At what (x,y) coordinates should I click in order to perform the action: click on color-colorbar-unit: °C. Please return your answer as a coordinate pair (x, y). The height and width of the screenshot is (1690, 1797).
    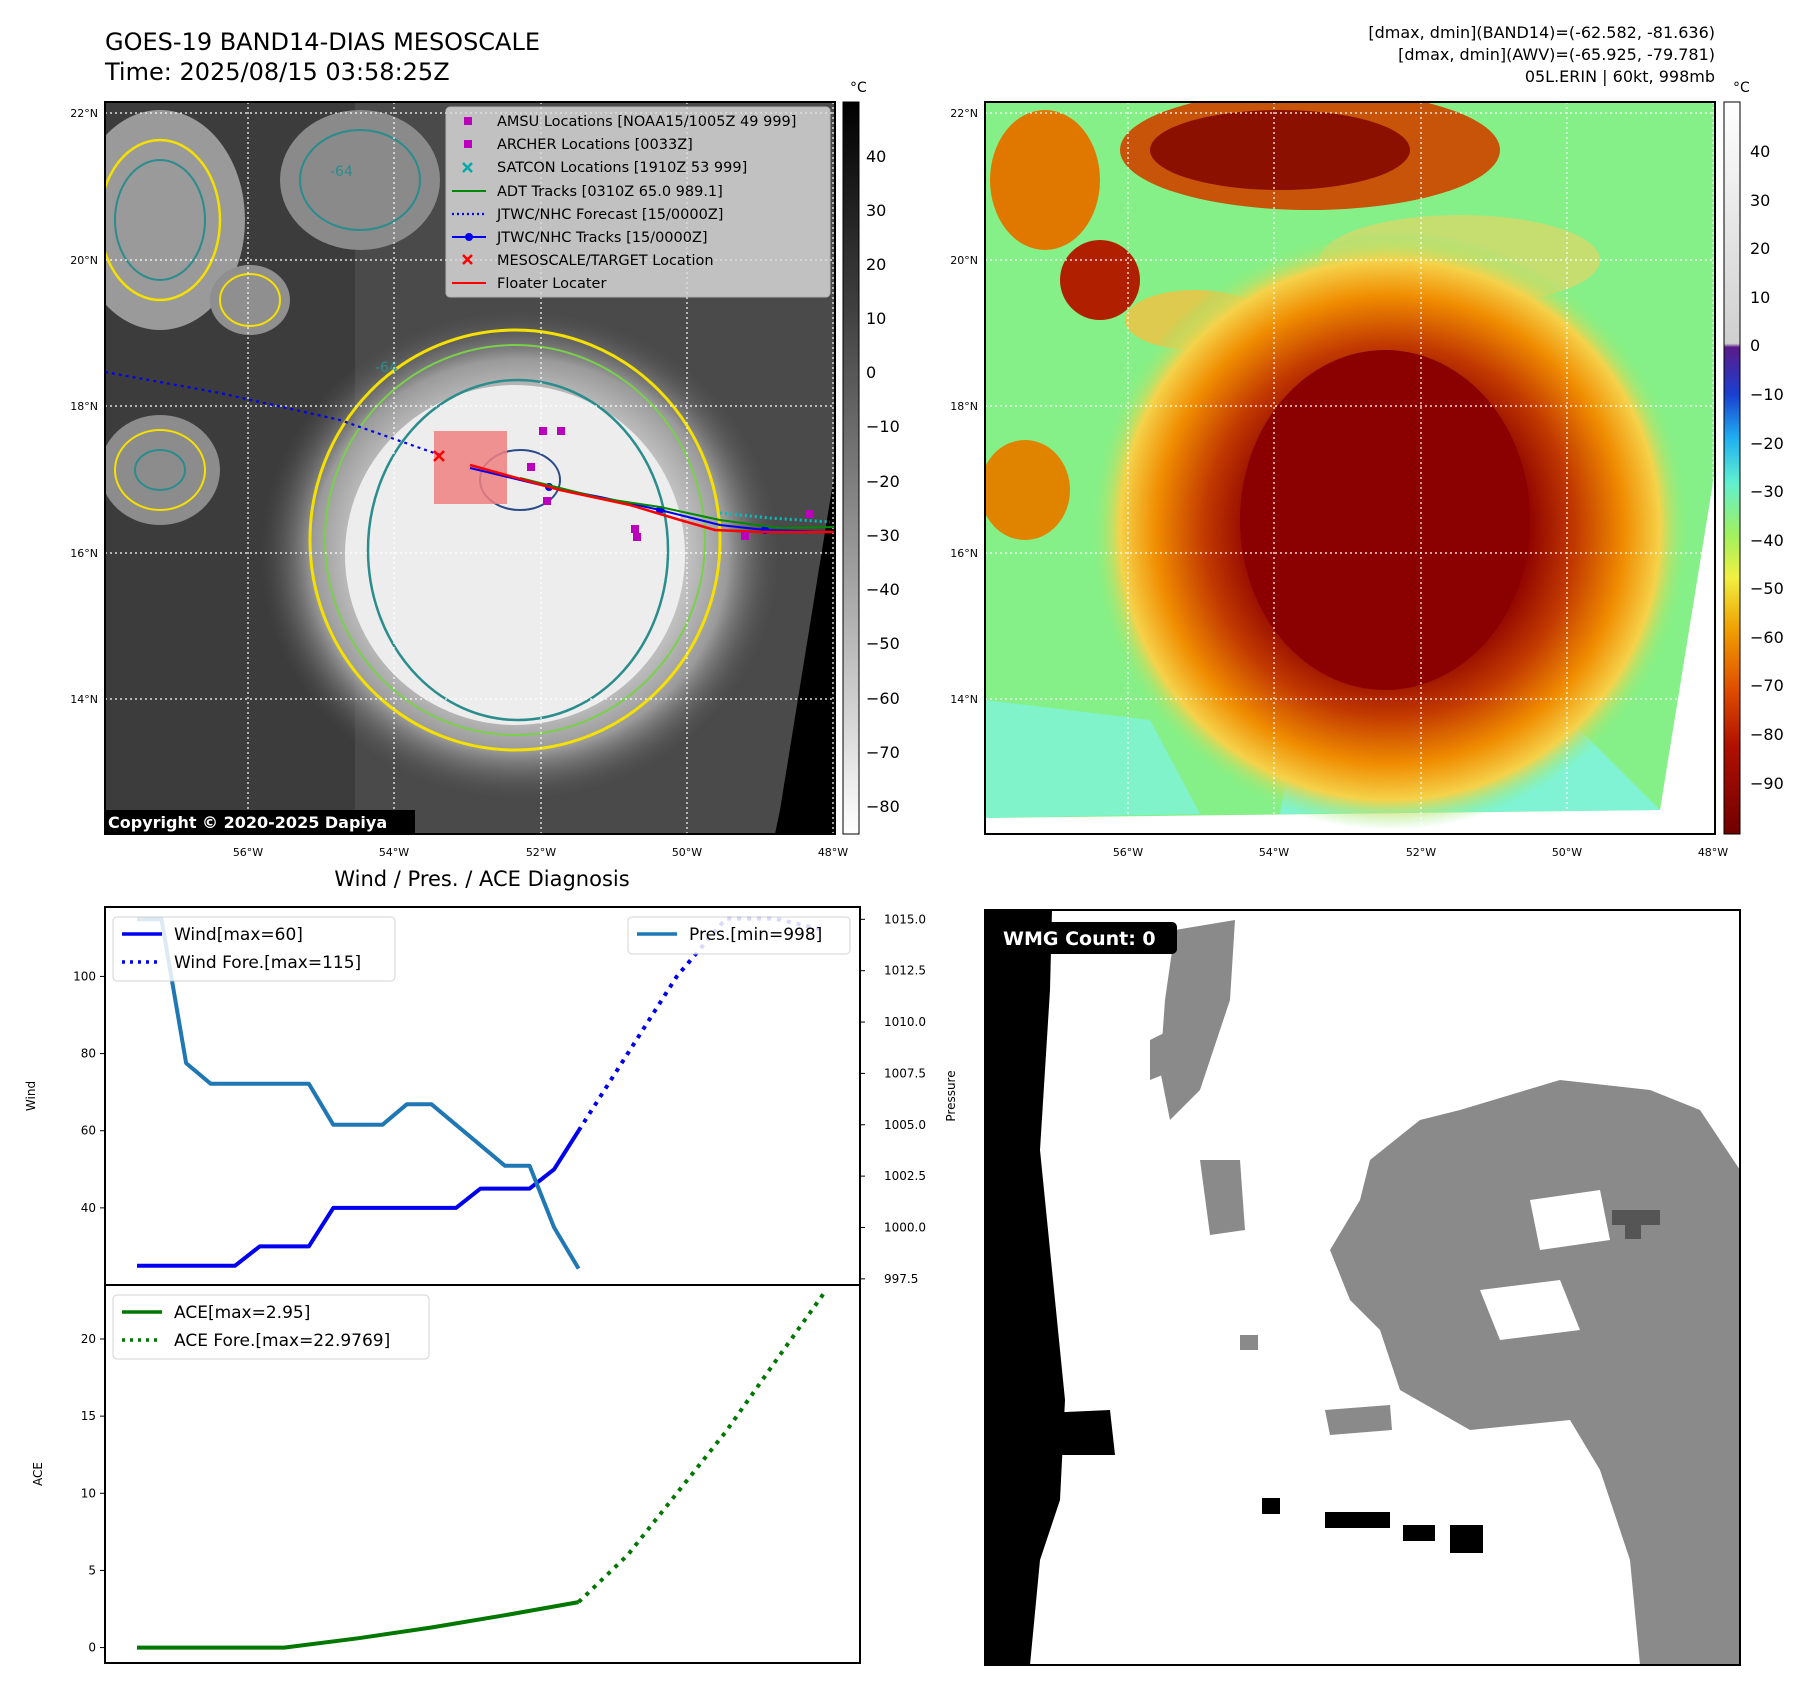
    Looking at the image, I should click on (1741, 88).